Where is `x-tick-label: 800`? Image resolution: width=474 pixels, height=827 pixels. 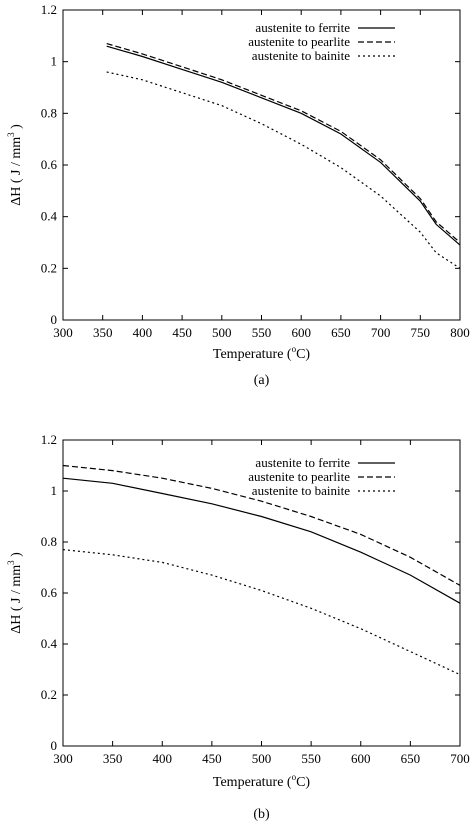
x-tick-label: 800 is located at coordinates (460, 332).